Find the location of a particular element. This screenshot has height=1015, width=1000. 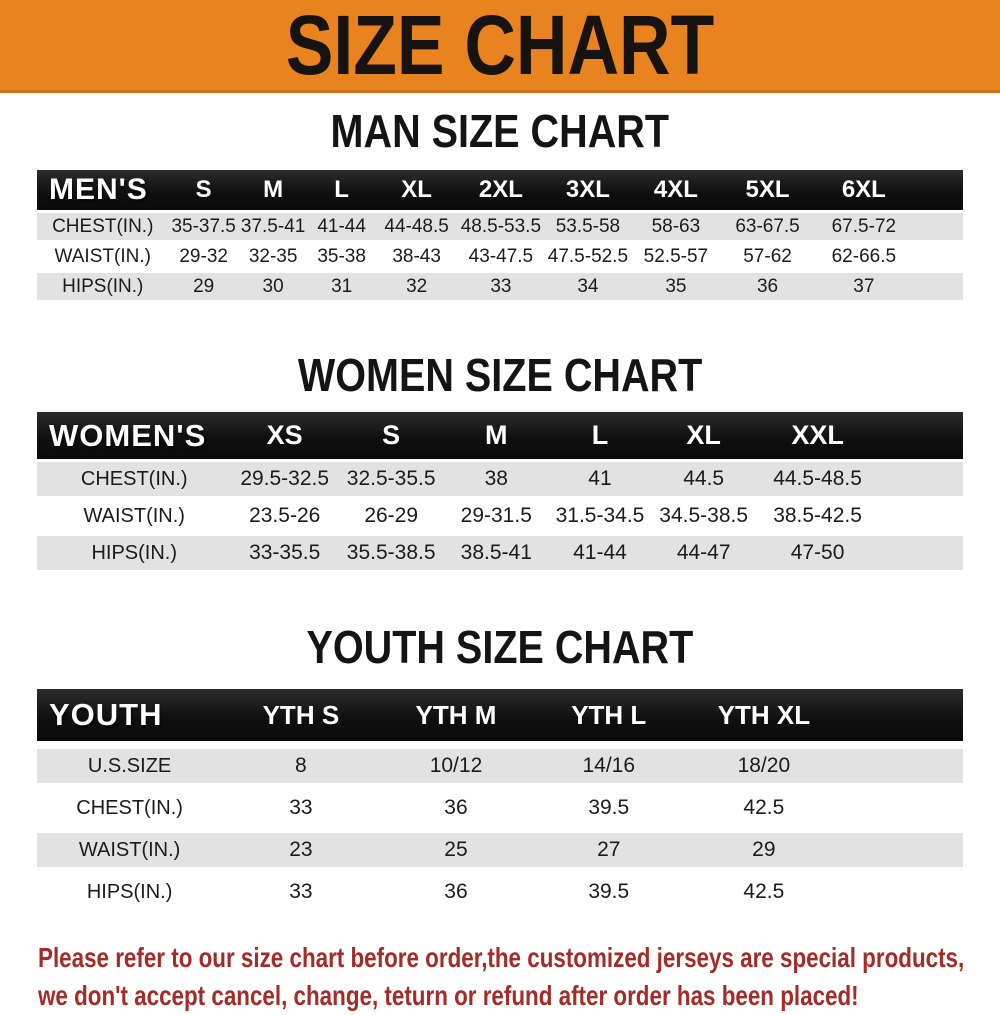

size-cell: 57-62 is located at coordinates (767, 256).